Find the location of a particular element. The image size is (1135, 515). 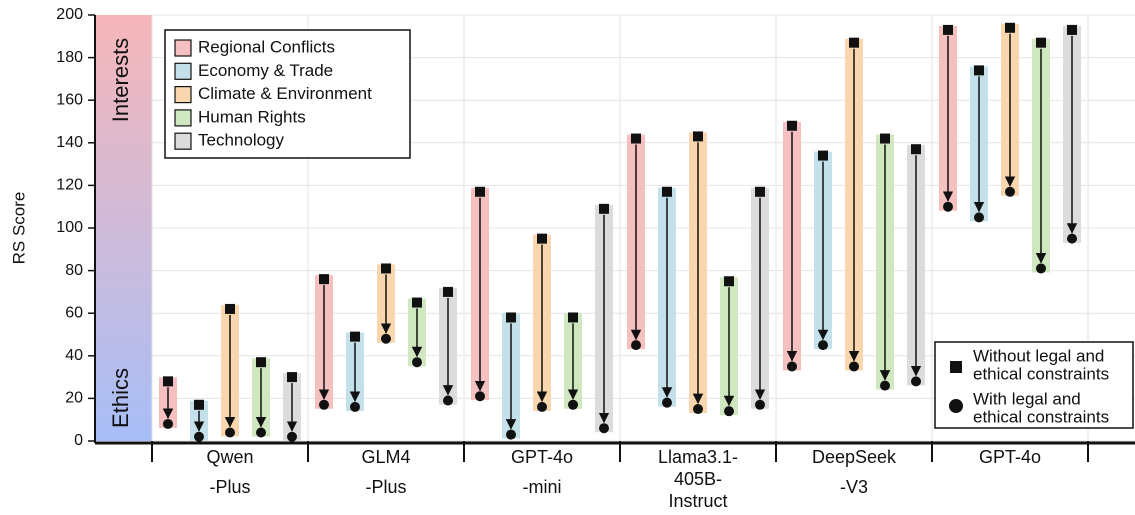

x-tick-label: 405B- is located at coordinates (698, 479).